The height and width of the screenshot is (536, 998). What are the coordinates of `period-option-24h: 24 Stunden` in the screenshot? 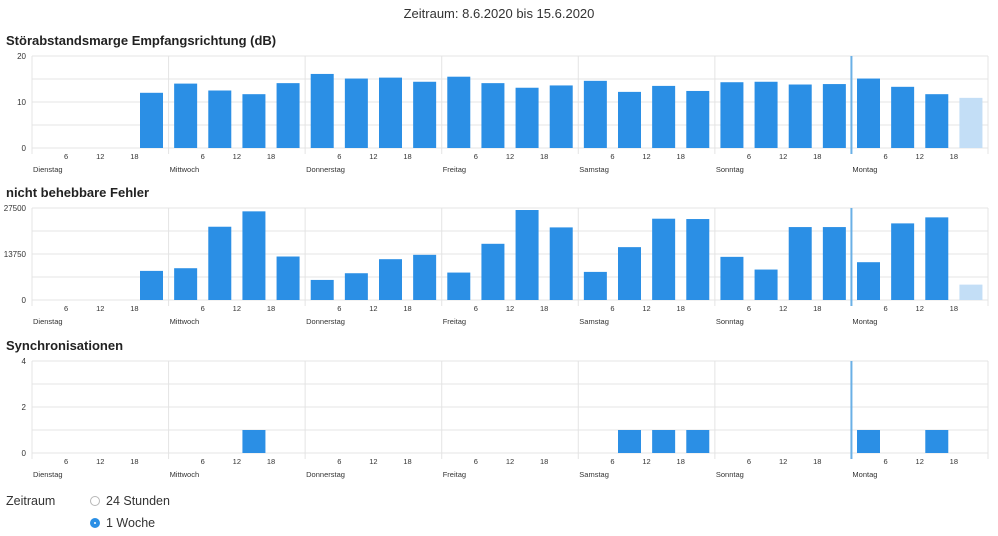 It's located at (130, 501).